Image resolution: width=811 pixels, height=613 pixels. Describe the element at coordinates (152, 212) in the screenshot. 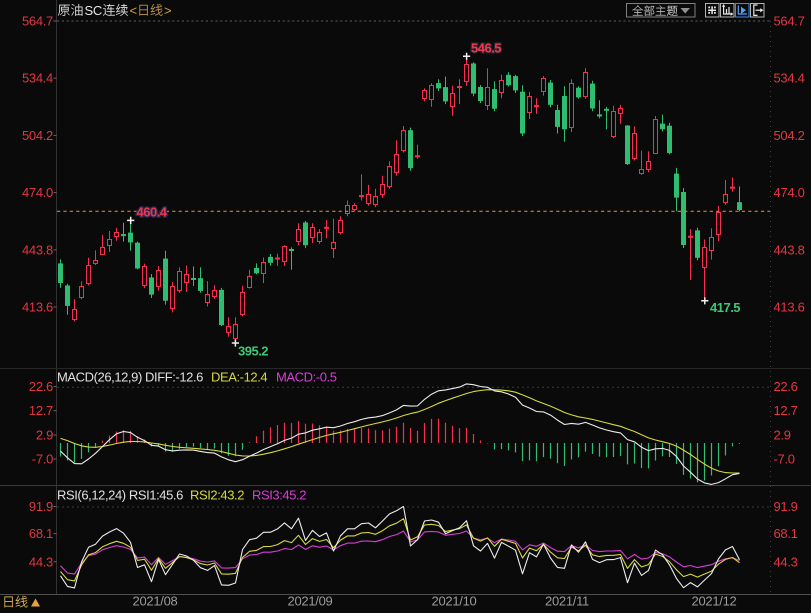

I see `svg-text: 460.4` at that location.